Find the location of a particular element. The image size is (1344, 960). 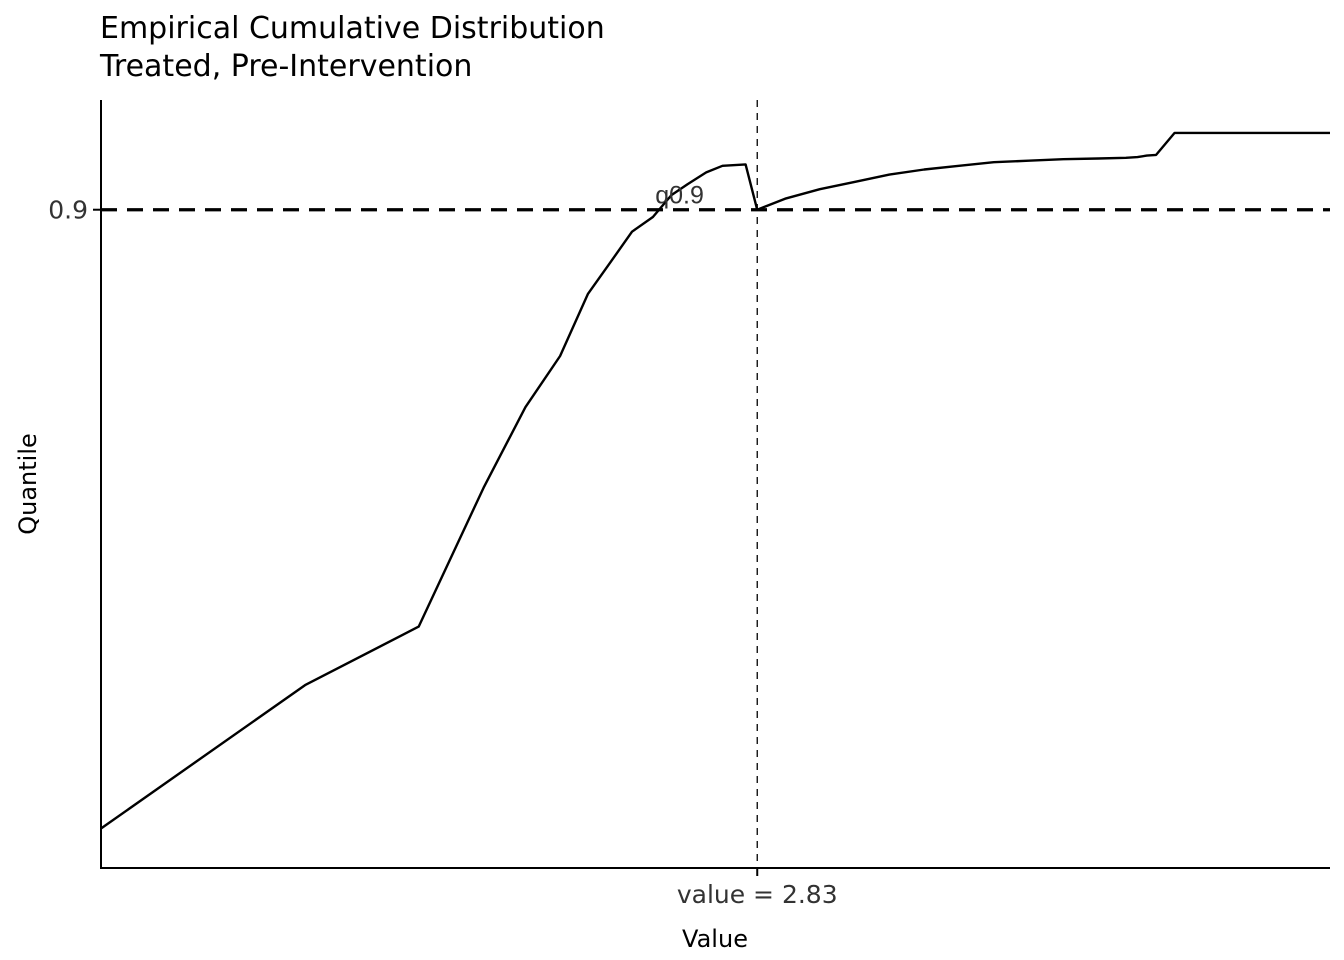

x-ticks: value = 2.83 is located at coordinates (757, 888).